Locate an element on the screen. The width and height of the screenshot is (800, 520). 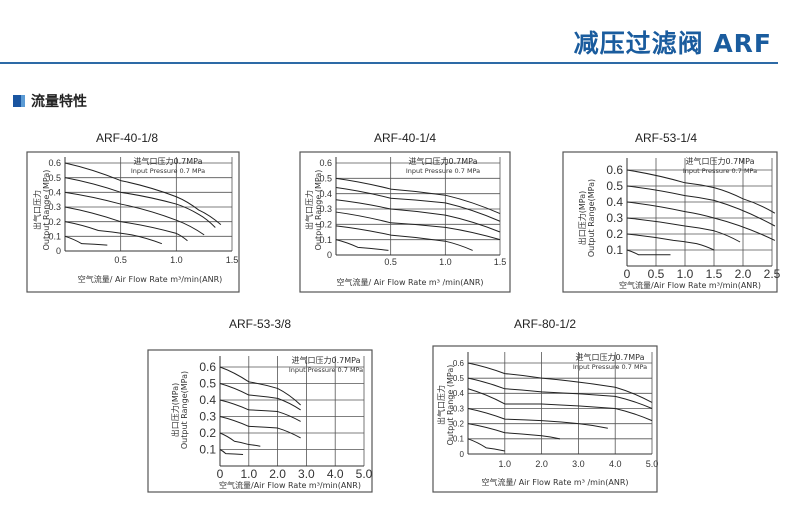
chart-title: ARF-40-1/8 is located at coordinates (127, 138).